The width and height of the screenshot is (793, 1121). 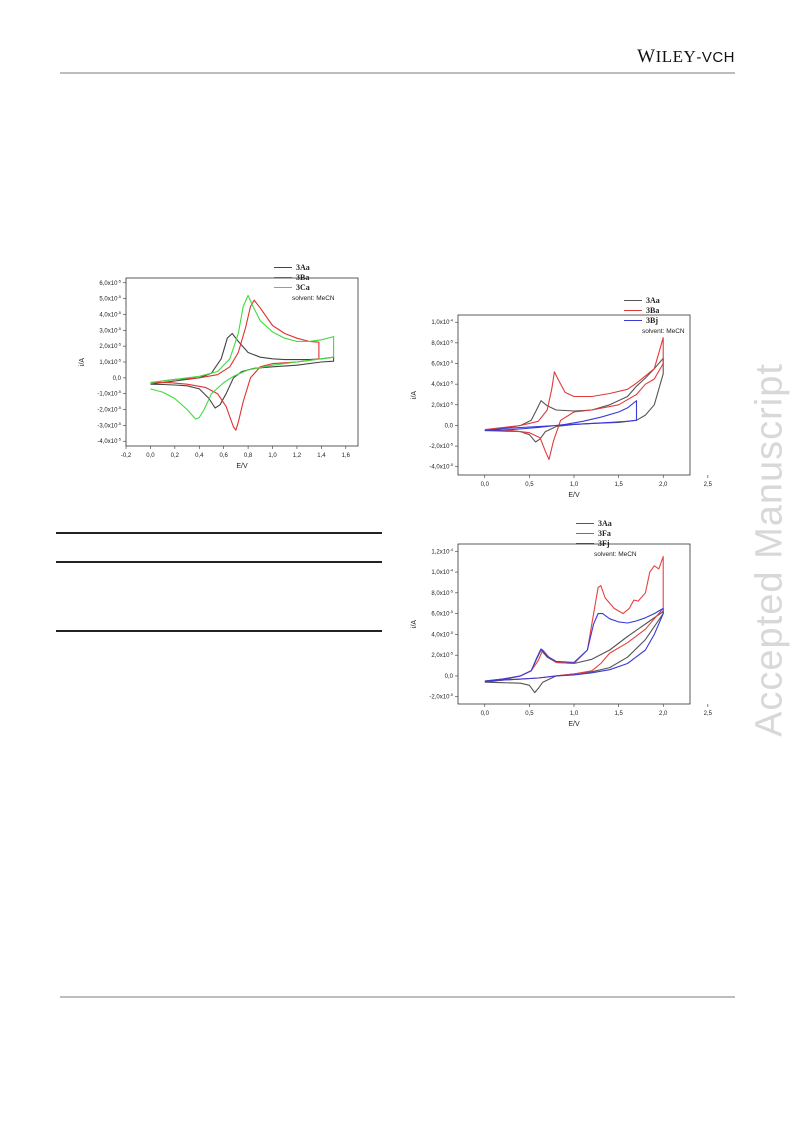 What do you see at coordinates (109, 425) in the screenshot?
I see `y-tick-label: -3,0x10⁻⁵` at bounding box center [109, 425].